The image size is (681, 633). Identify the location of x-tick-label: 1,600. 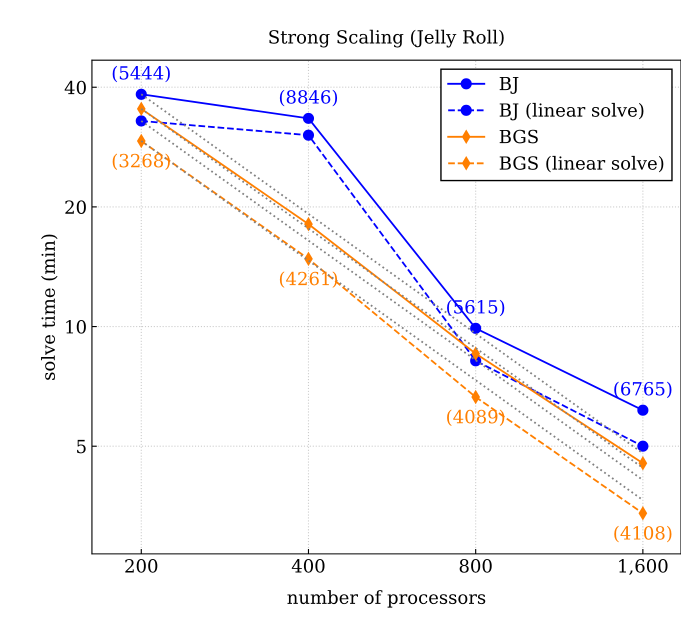
(643, 567).